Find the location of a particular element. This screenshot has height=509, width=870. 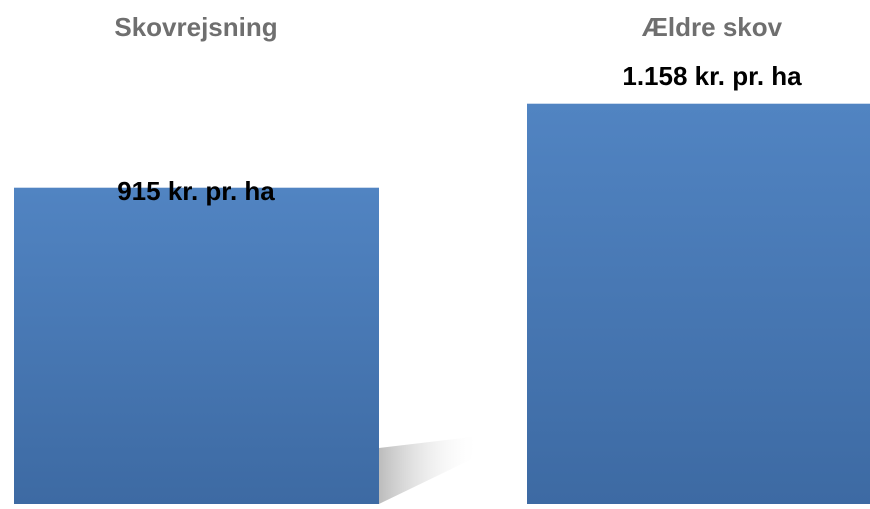

bar-shadow is located at coordinates (429, 470).